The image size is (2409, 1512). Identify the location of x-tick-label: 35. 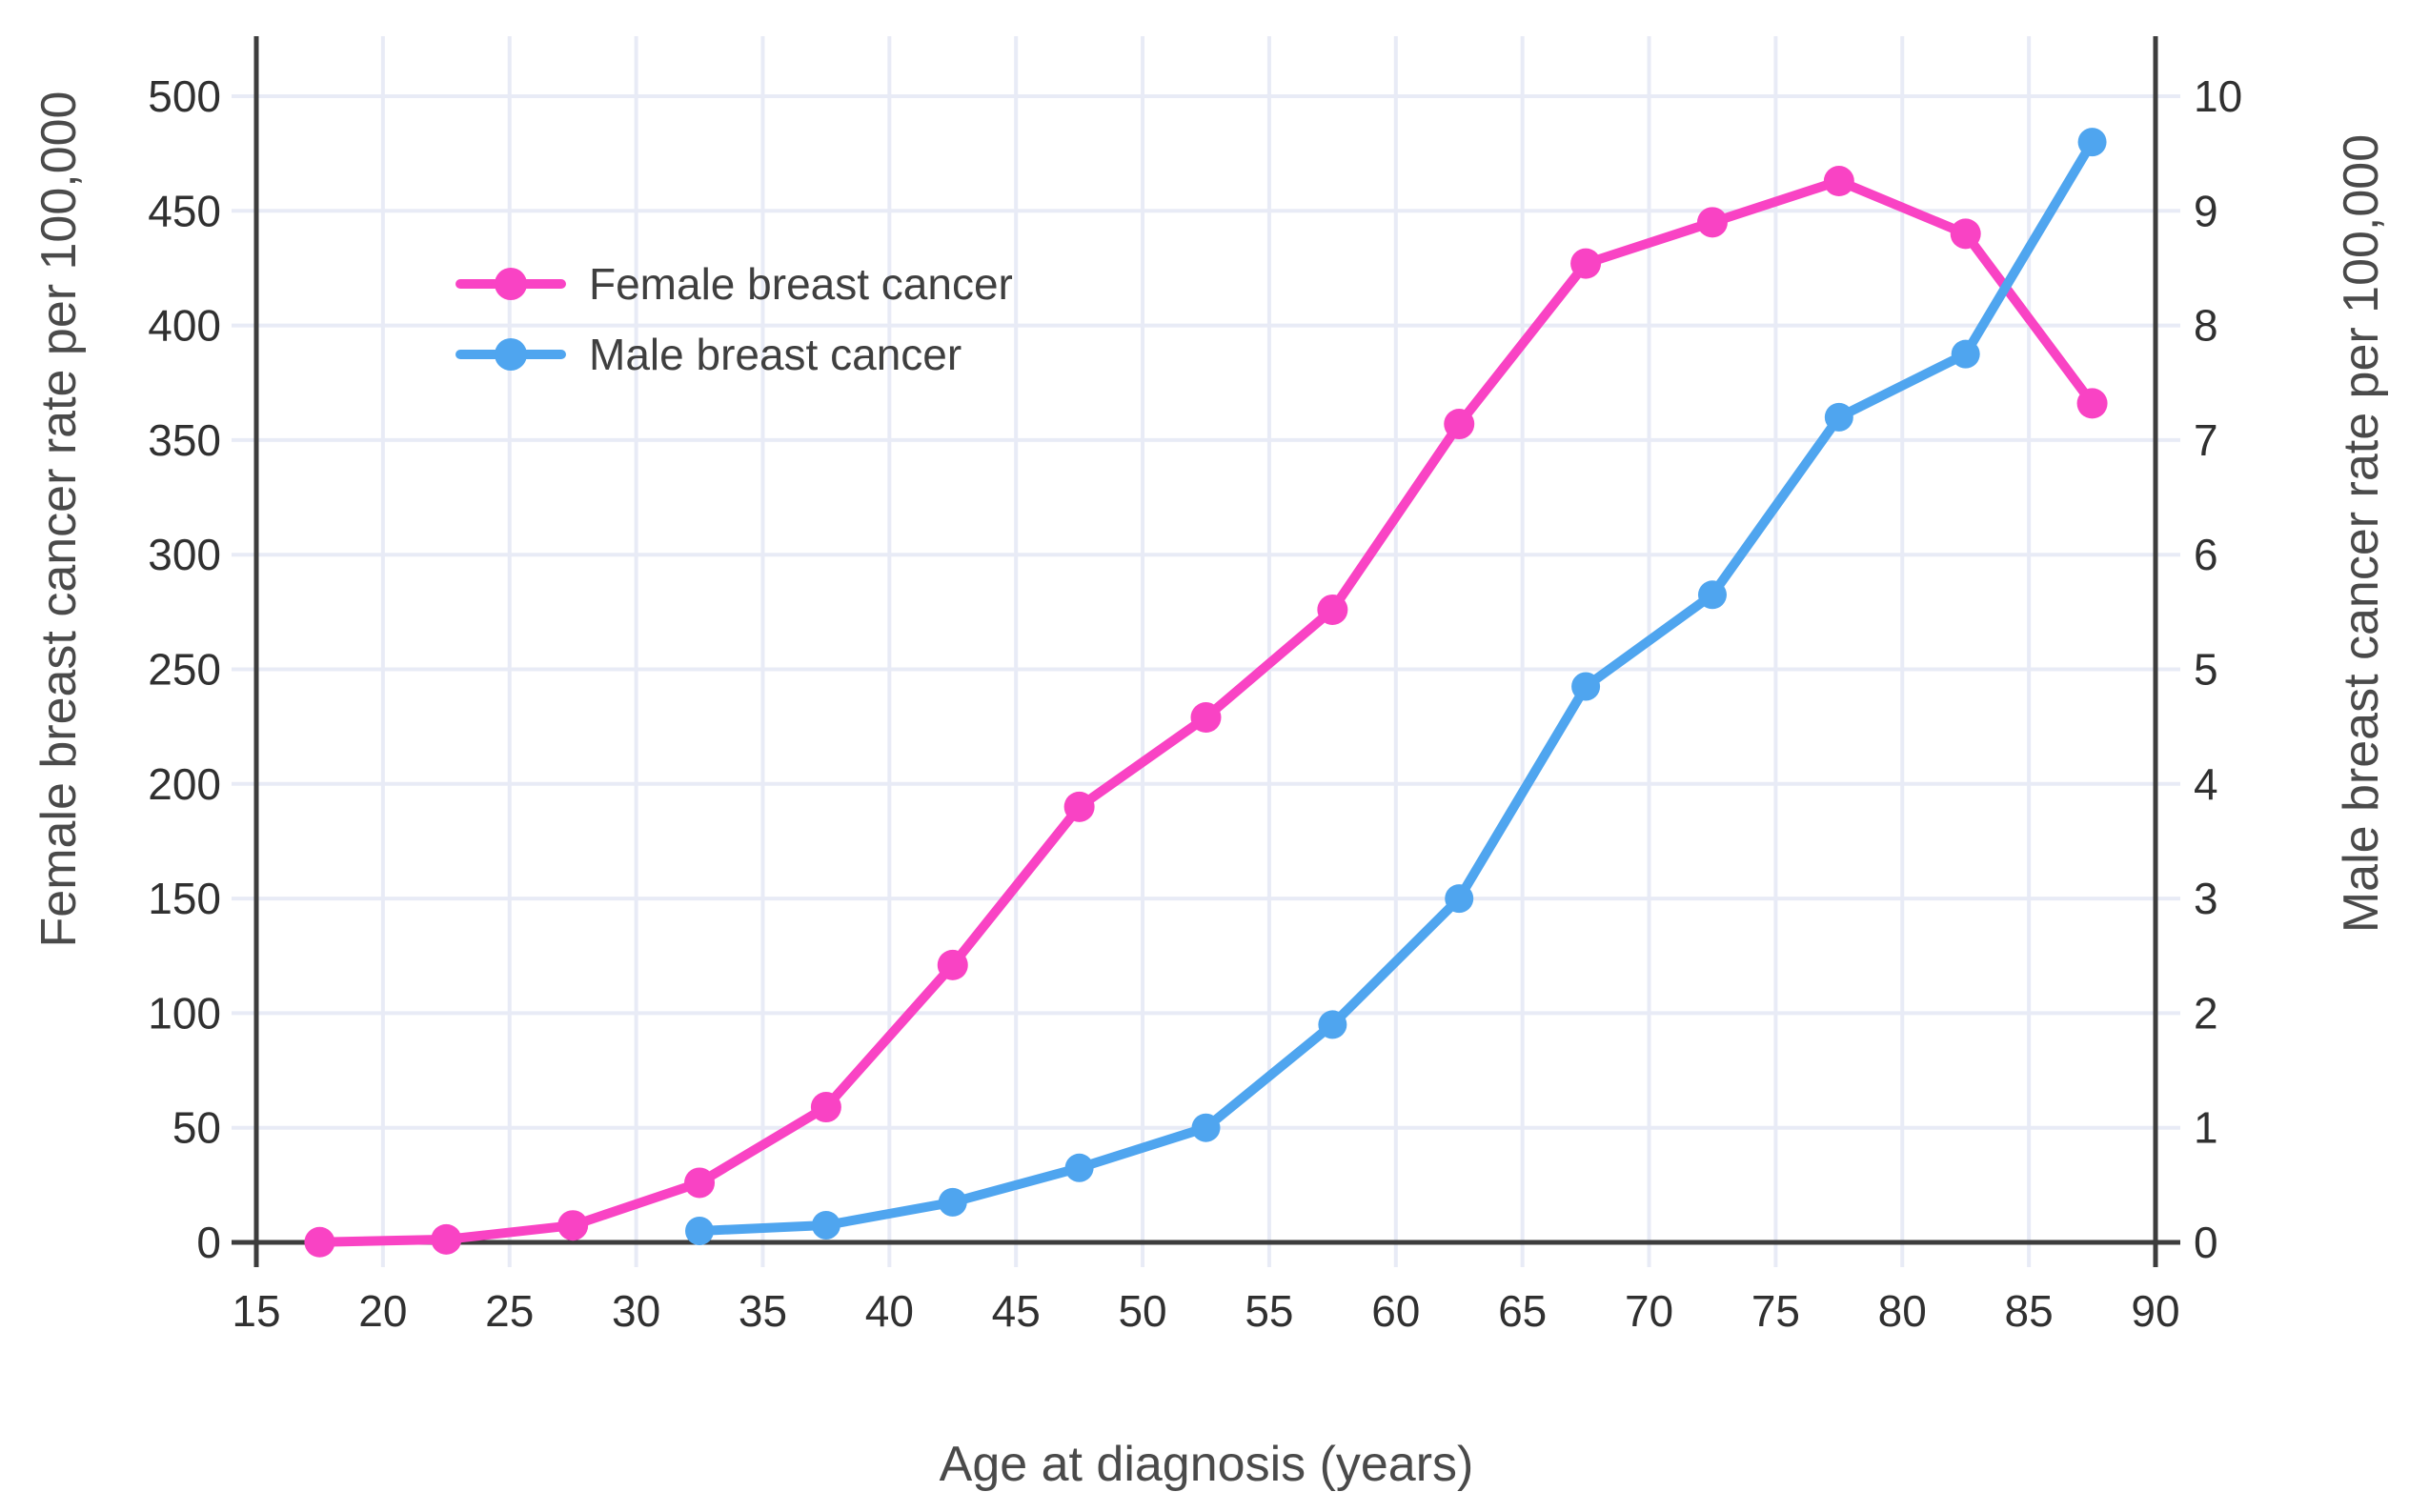
(763, 1311).